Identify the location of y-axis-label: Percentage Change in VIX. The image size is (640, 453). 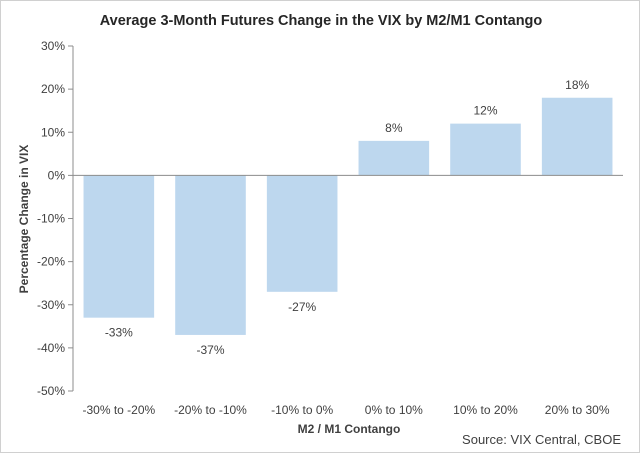
(24, 219).